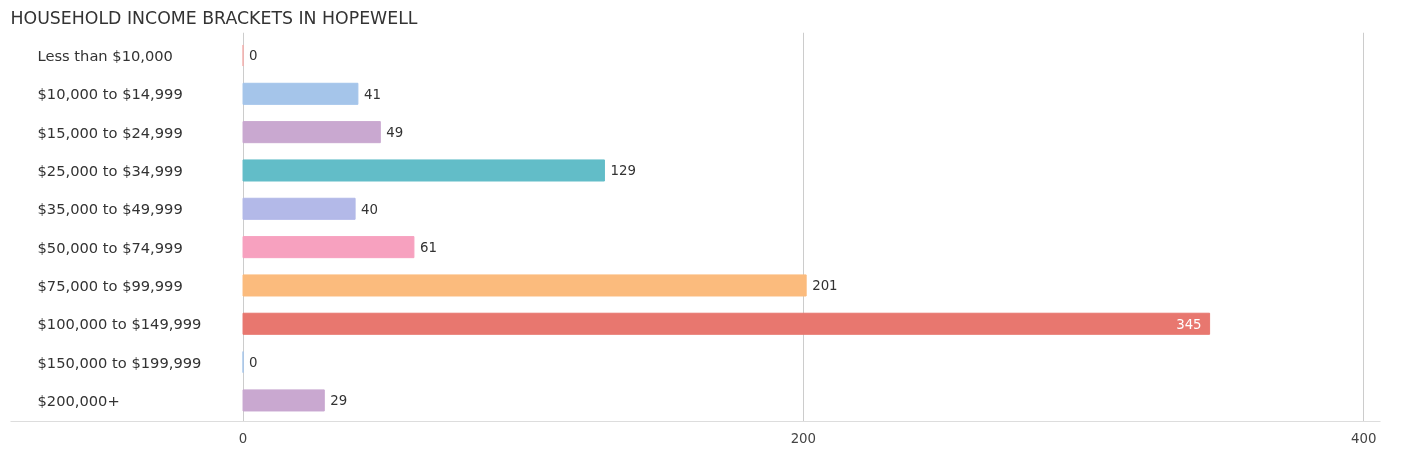 This screenshot has height=449, width=1406. Describe the element at coordinates (623, 171) in the screenshot. I see `data-label: 129` at that location.